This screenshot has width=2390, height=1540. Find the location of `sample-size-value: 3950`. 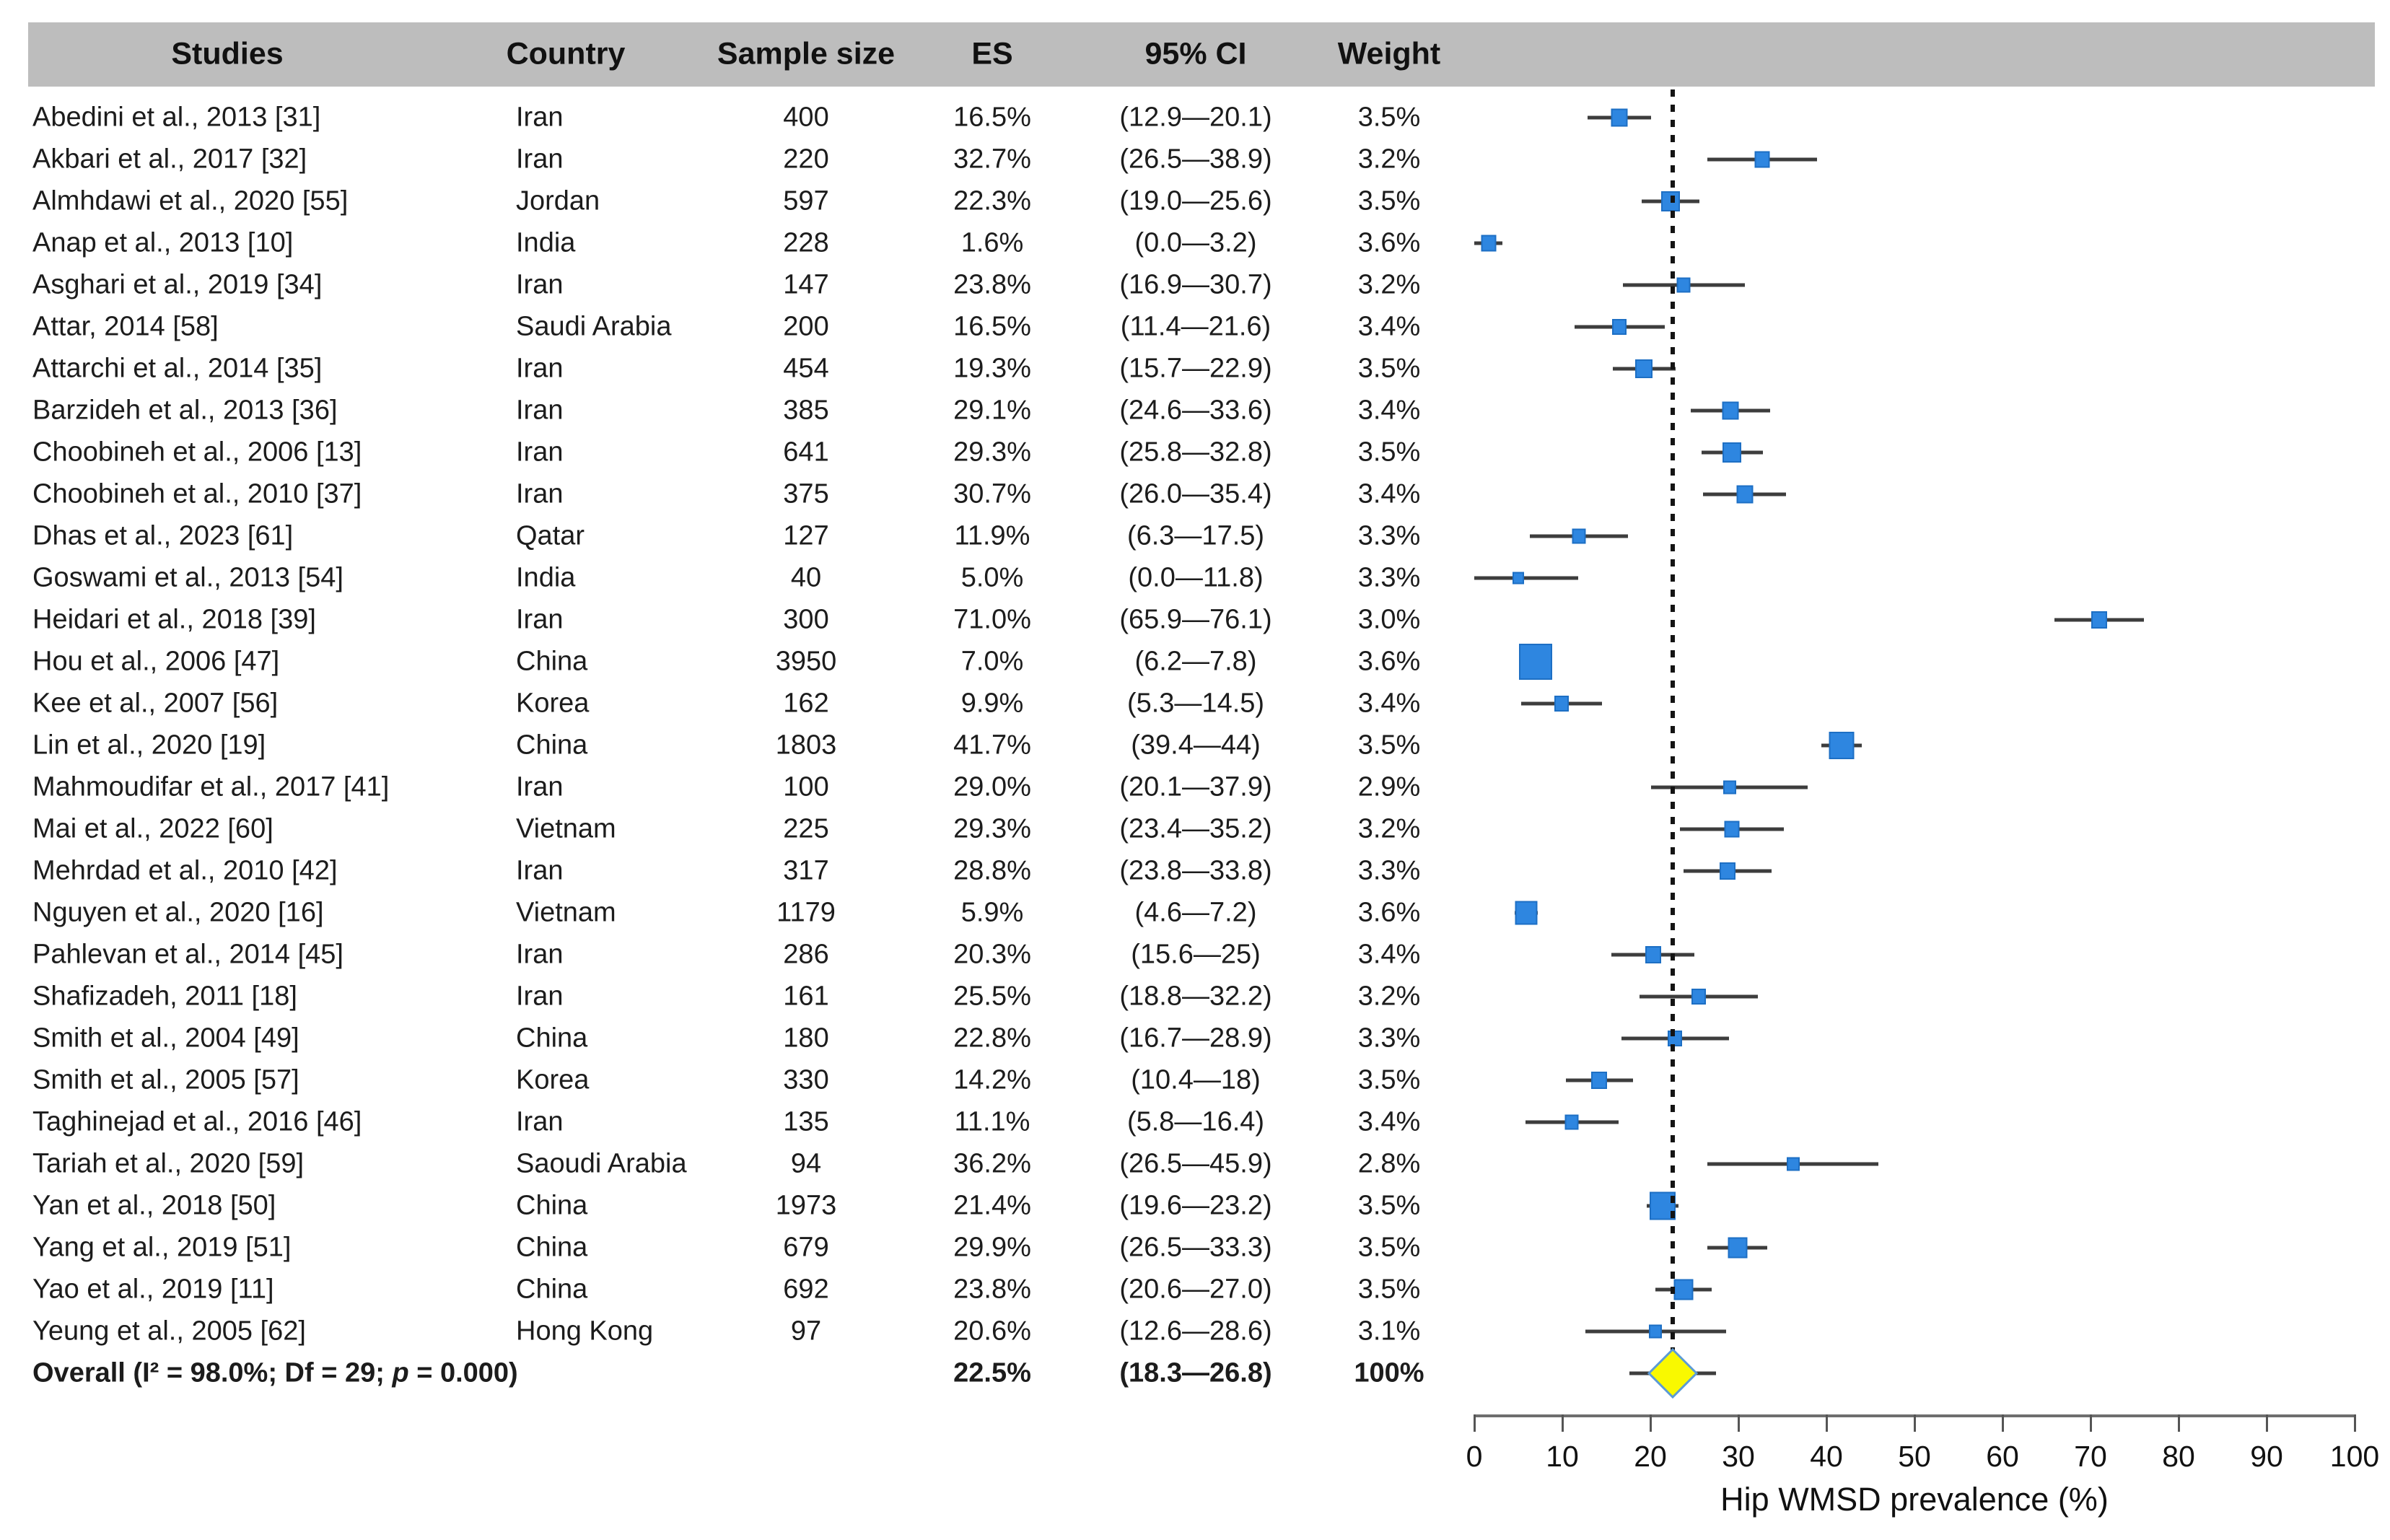

sample-size-value: 3950 is located at coordinates (806, 661).